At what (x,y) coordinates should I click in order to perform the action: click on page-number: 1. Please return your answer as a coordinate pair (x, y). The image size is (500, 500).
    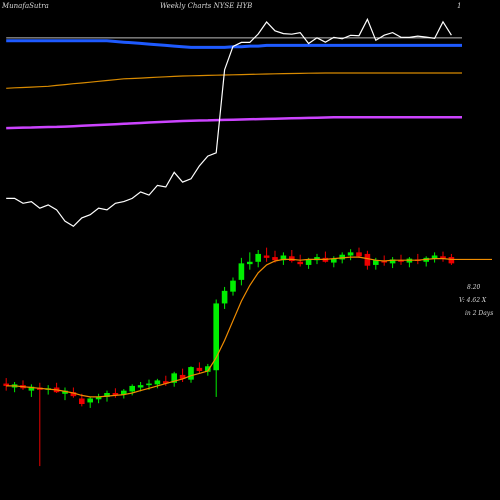
    Looking at the image, I should click on (459, 6).